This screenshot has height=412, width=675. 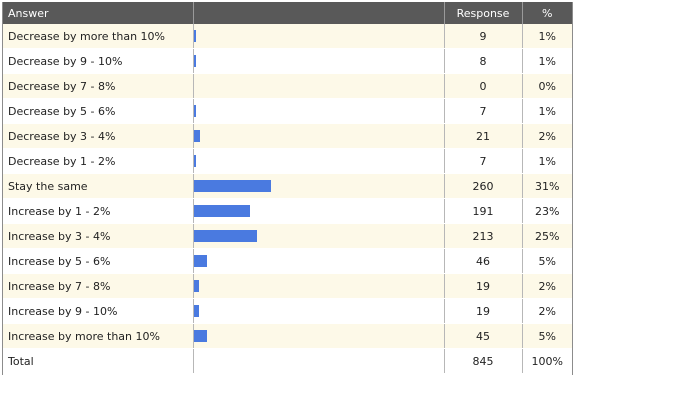 What do you see at coordinates (483, 336) in the screenshot?
I see `response-cell: 45` at bounding box center [483, 336].